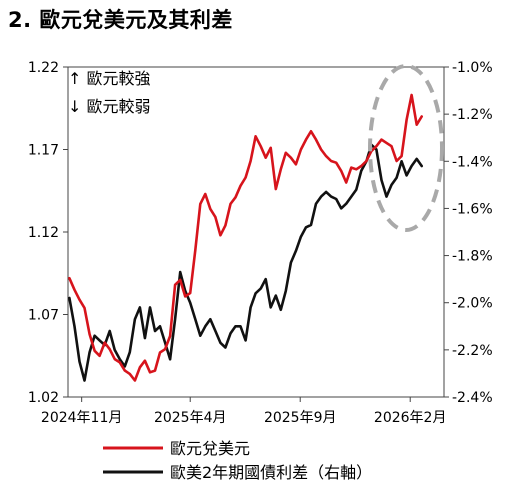  What do you see at coordinates (237, 460) in the screenshot?
I see `legend: 歐元兌美元 歐美2年期國債利差（右軸）` at bounding box center [237, 460].